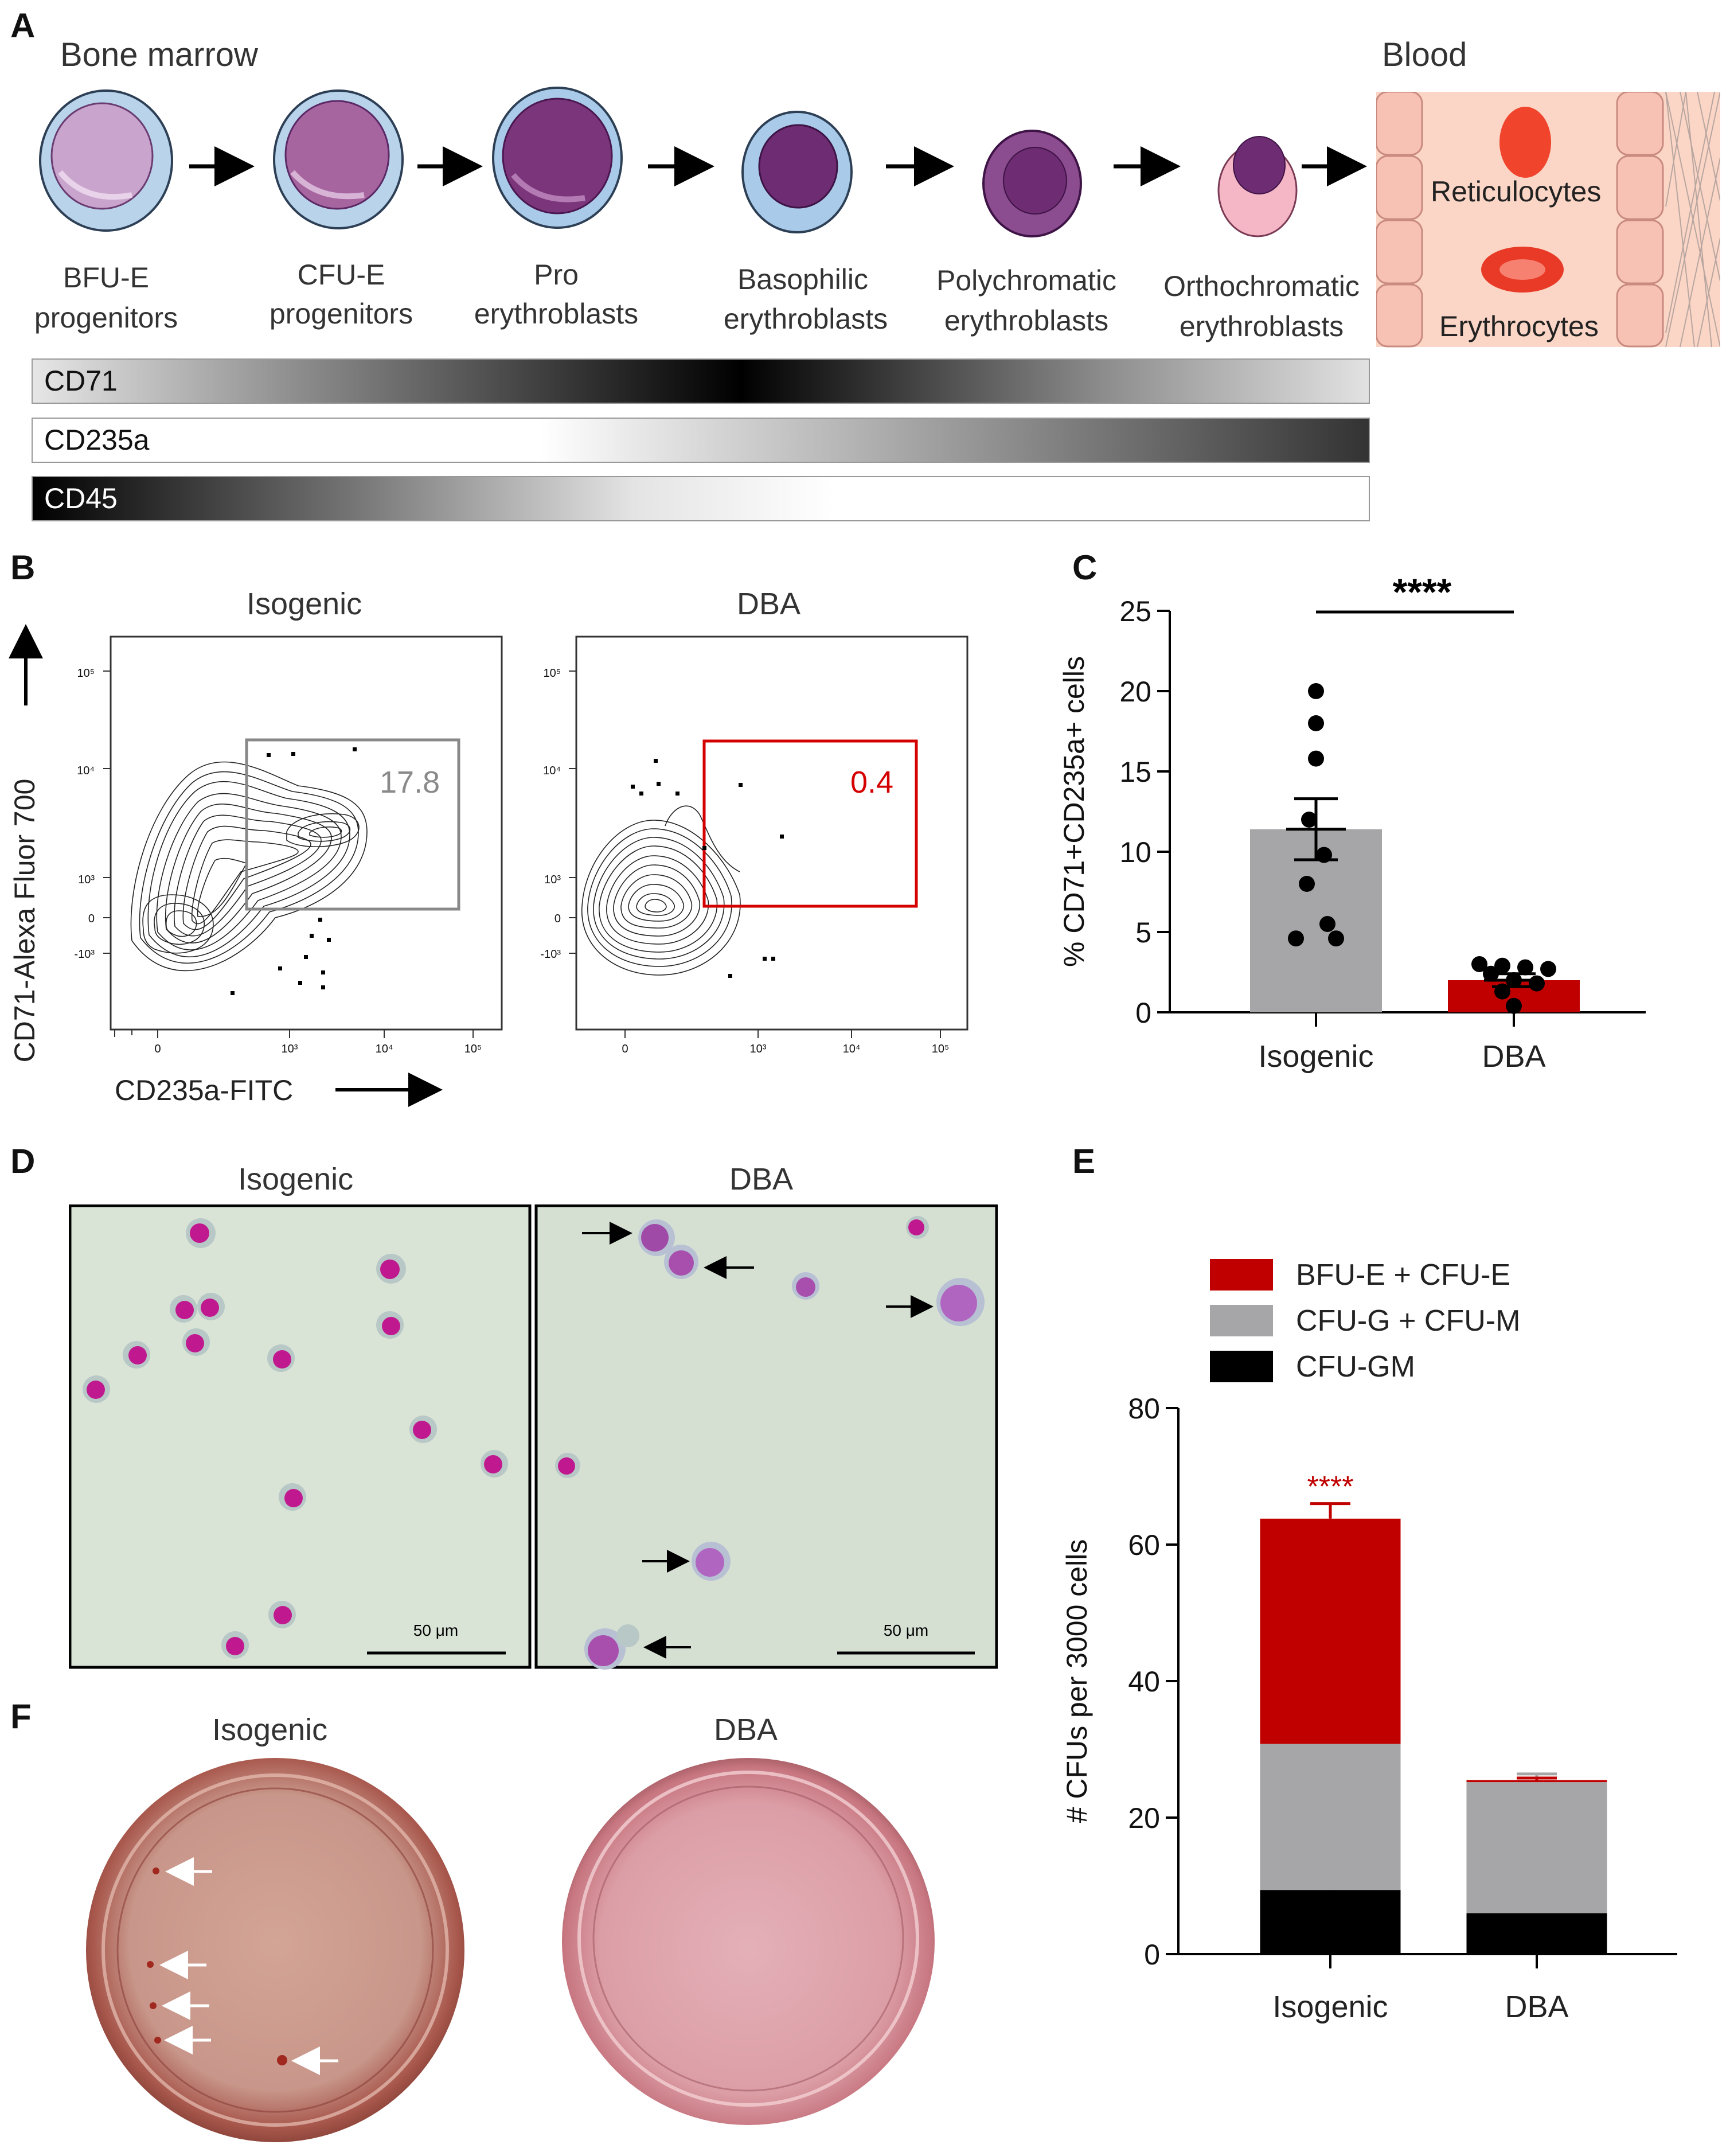  What do you see at coordinates (1085, 567) in the screenshot?
I see `panel-label-c: C` at bounding box center [1085, 567].